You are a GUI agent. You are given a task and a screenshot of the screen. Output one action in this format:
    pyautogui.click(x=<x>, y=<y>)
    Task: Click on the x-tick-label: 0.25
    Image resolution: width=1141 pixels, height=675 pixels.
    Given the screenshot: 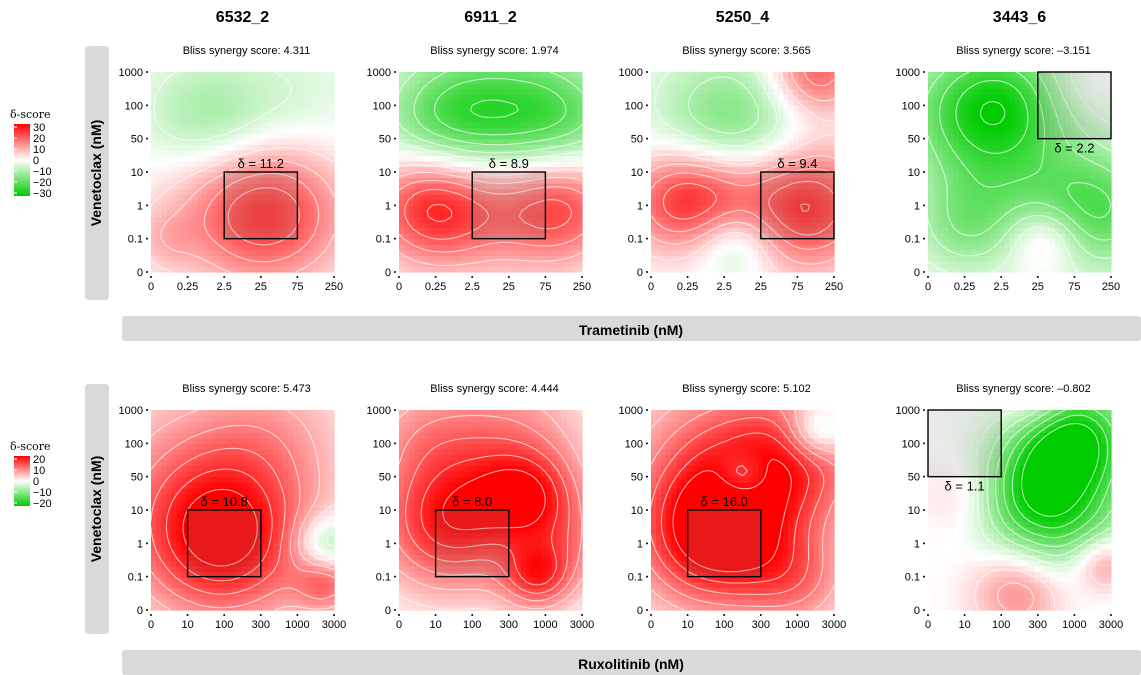 What is the action you would take?
    pyautogui.click(x=687, y=287)
    